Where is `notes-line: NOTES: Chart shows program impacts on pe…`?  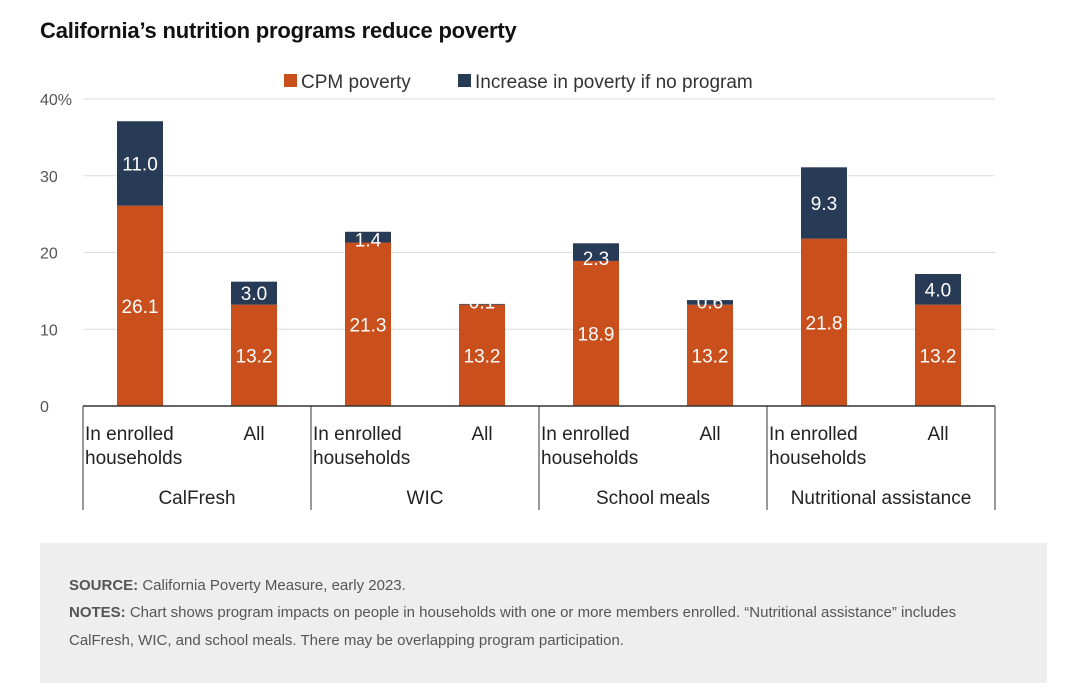
notes-line: NOTES: Chart shows program impacts on pe… is located at coordinates (519, 627).